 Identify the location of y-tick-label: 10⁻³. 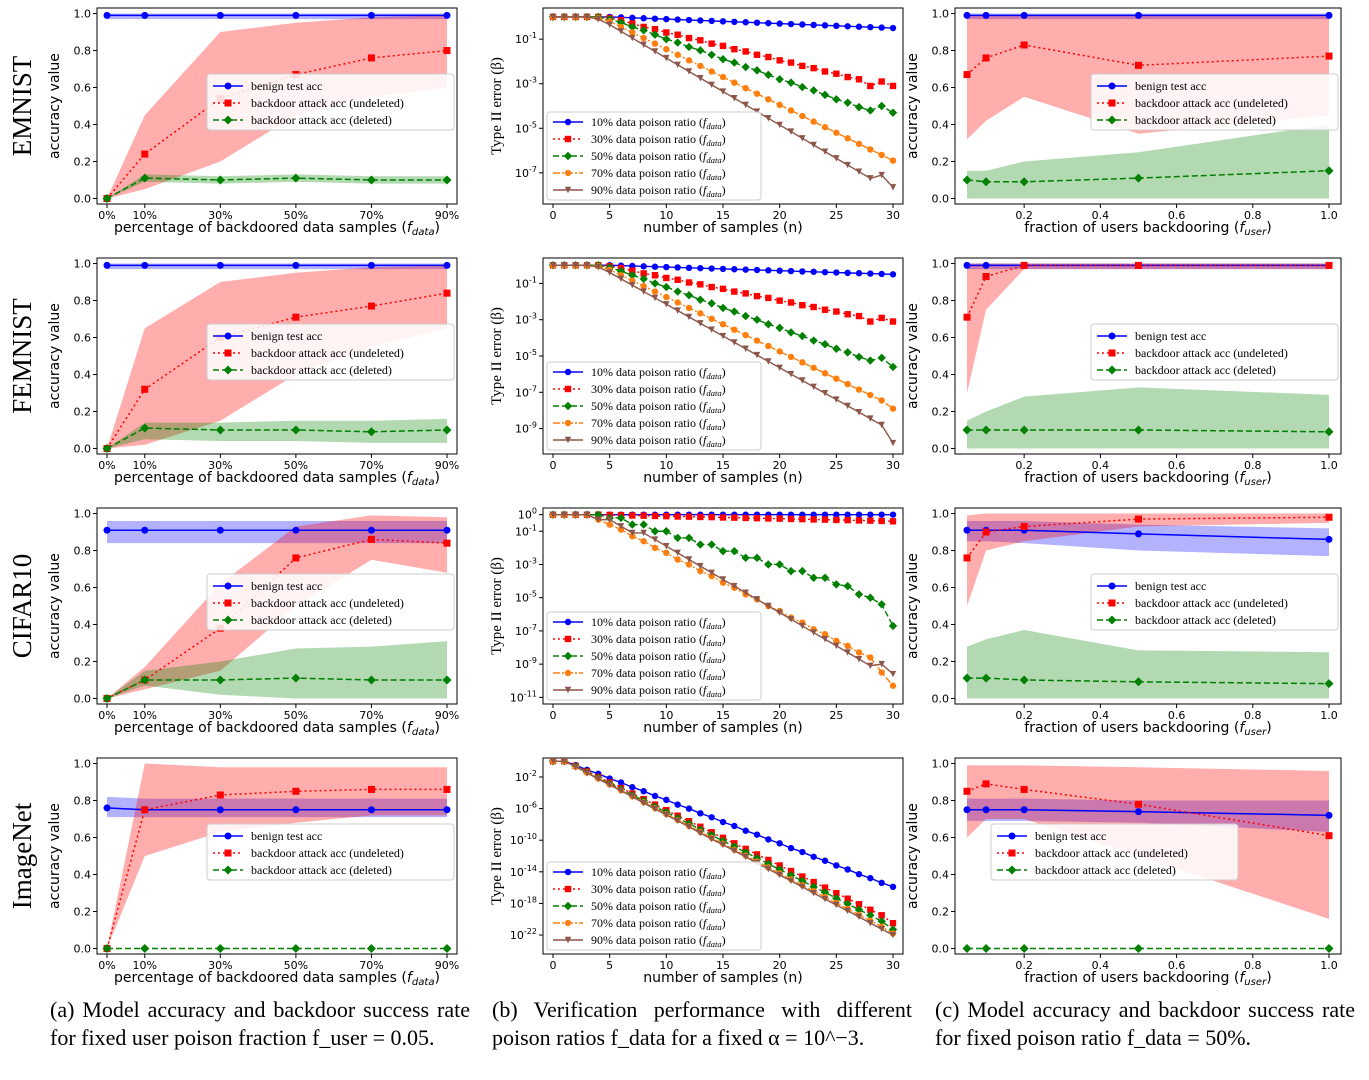
(526, 83).